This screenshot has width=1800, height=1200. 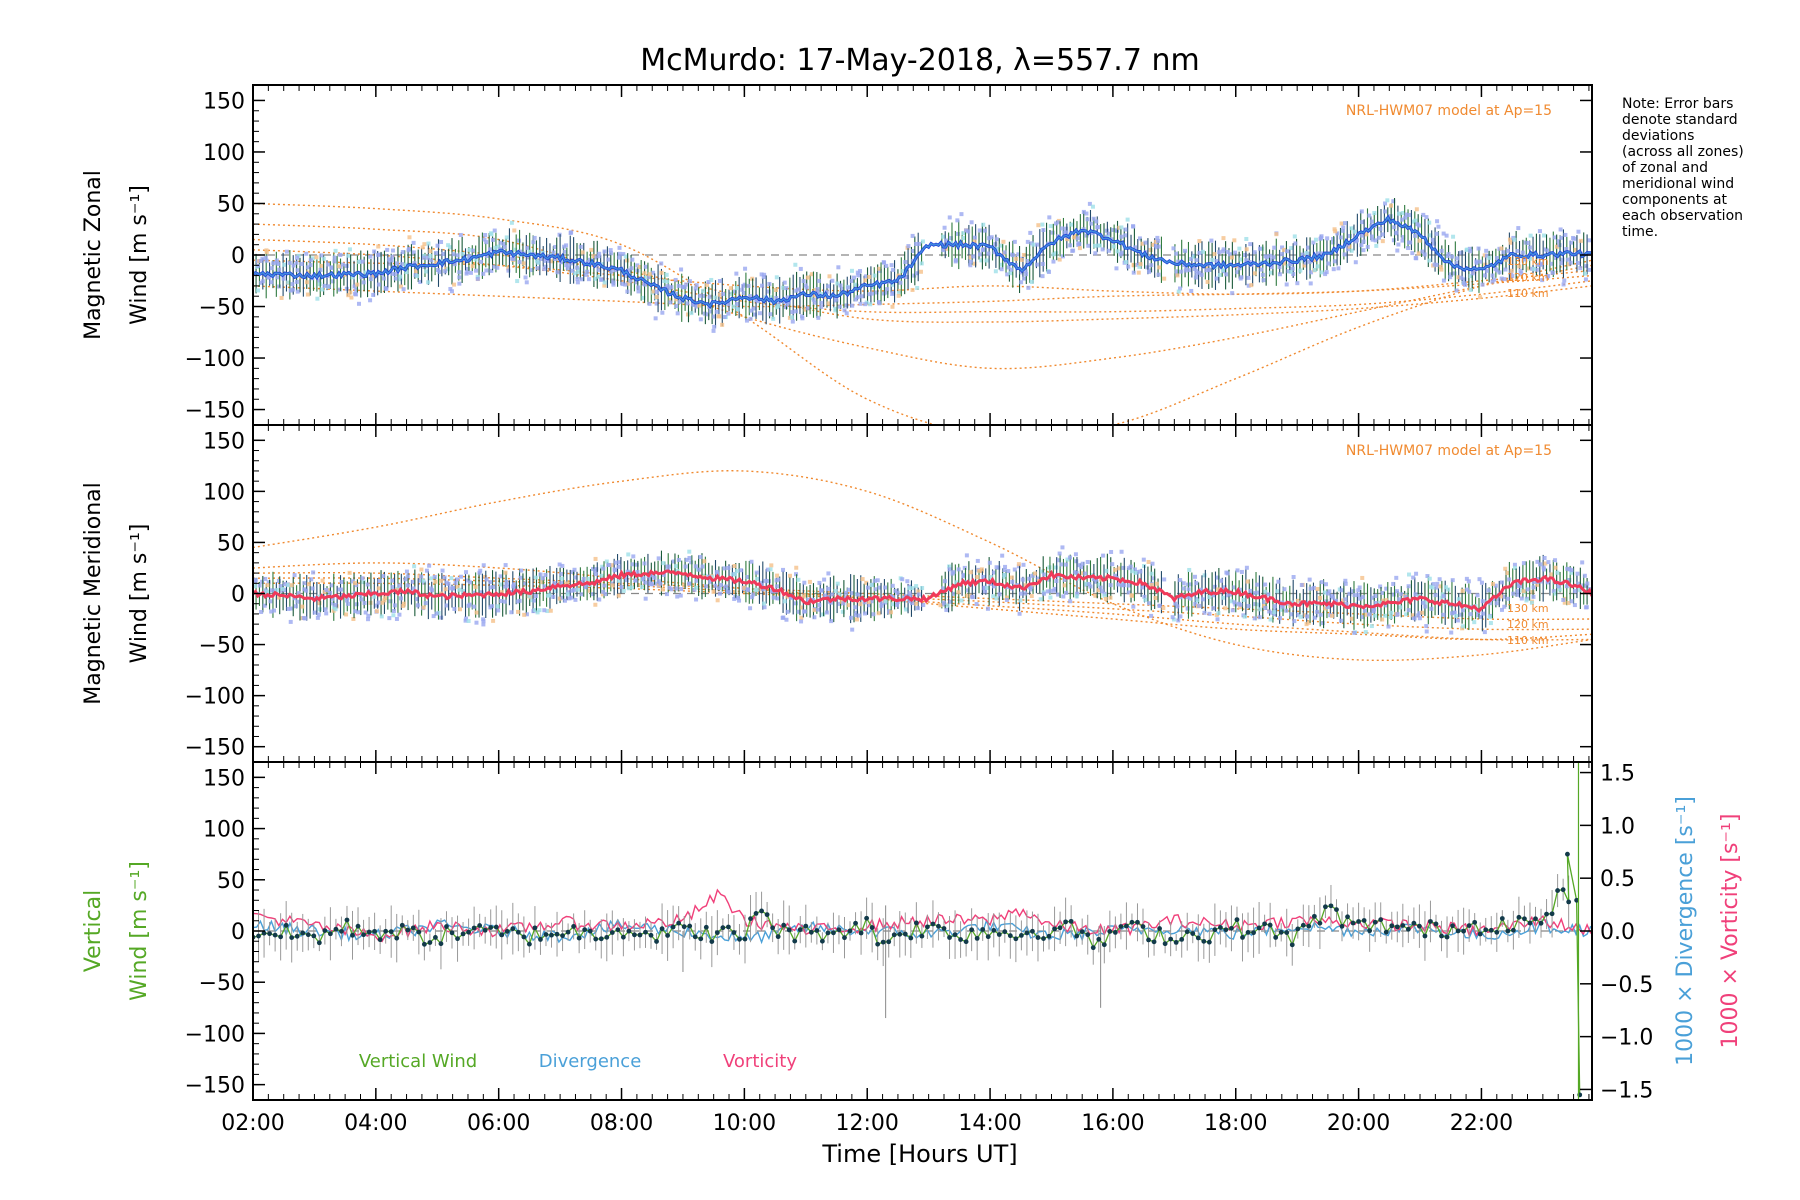 I want to click on x-tick-label: 20:00, so click(x=1358, y=1123).